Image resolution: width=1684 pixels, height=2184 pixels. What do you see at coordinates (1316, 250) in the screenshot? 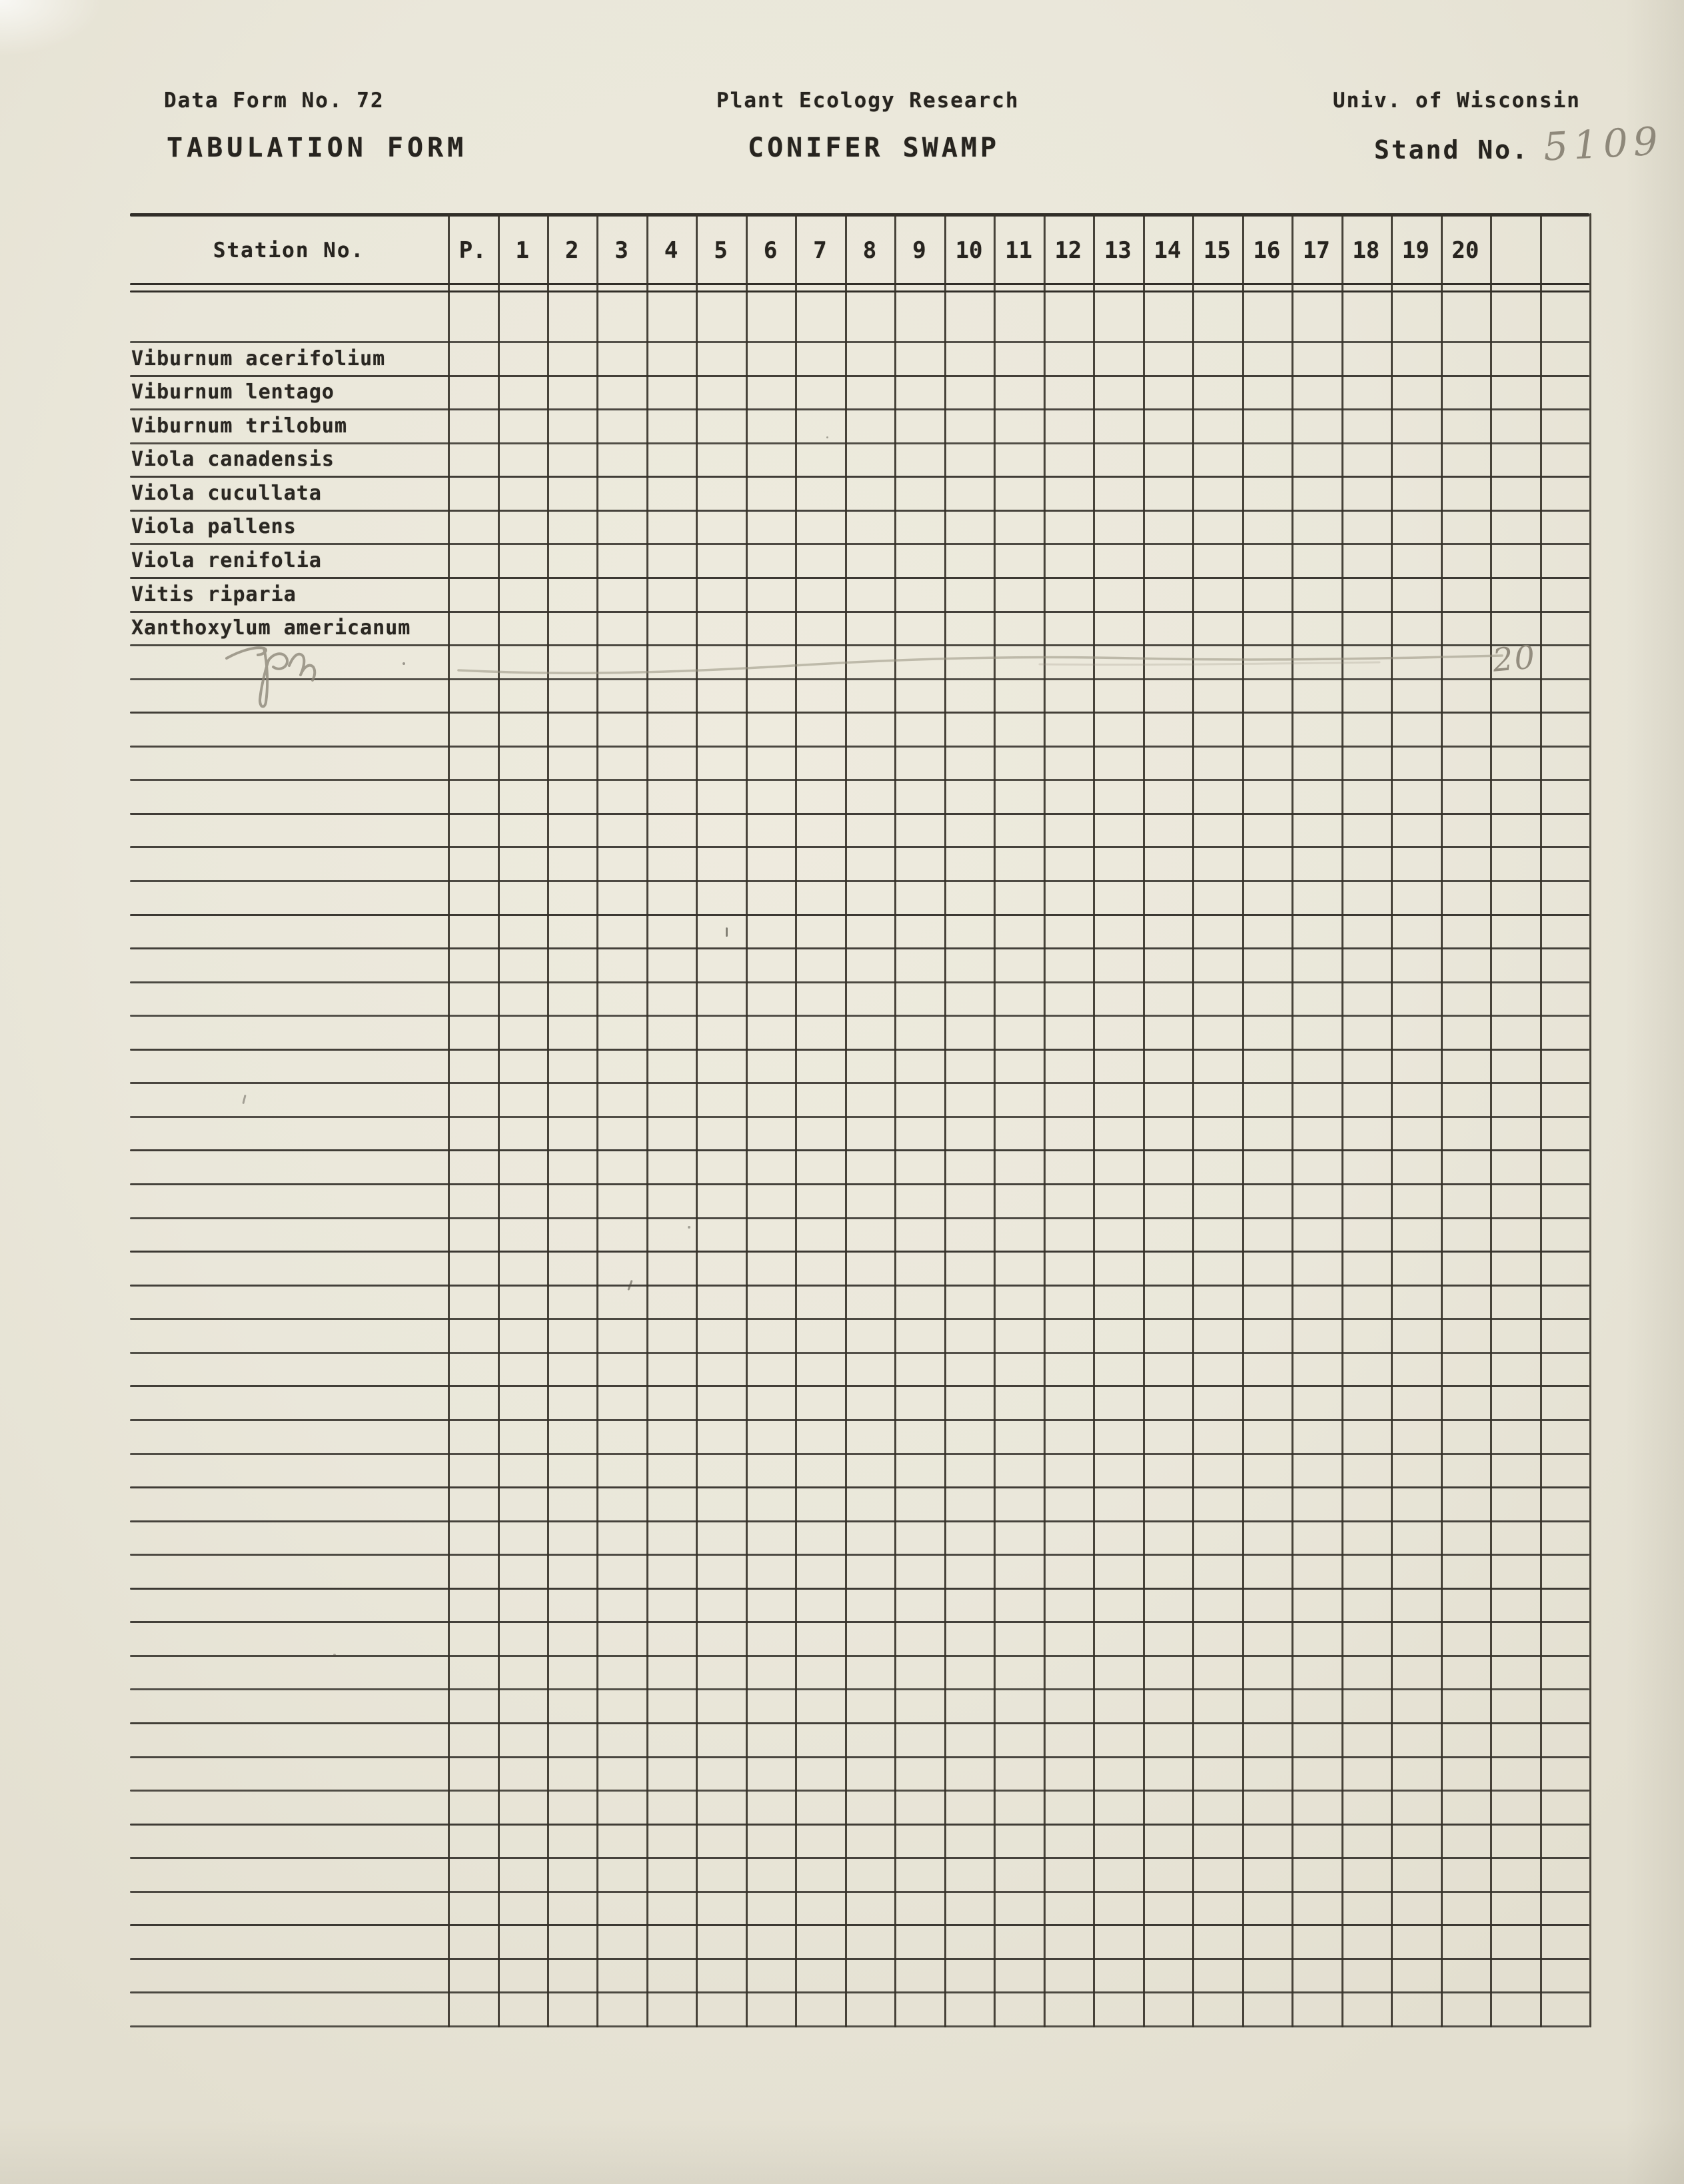
I see `column-header-17: 17` at bounding box center [1316, 250].